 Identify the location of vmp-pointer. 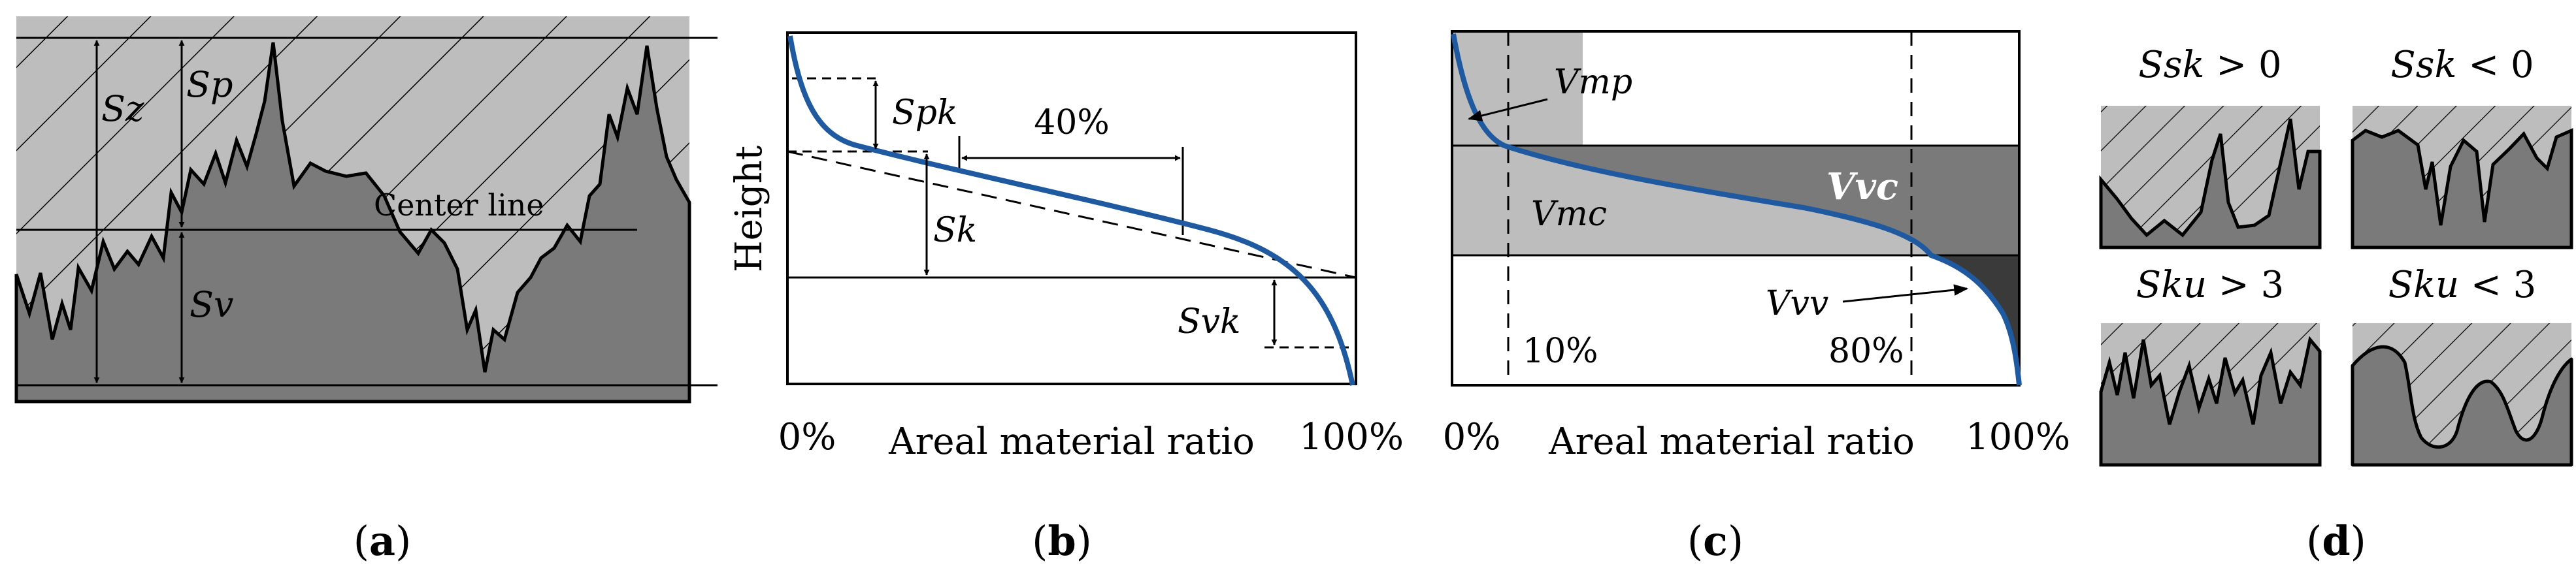
(1507, 109).